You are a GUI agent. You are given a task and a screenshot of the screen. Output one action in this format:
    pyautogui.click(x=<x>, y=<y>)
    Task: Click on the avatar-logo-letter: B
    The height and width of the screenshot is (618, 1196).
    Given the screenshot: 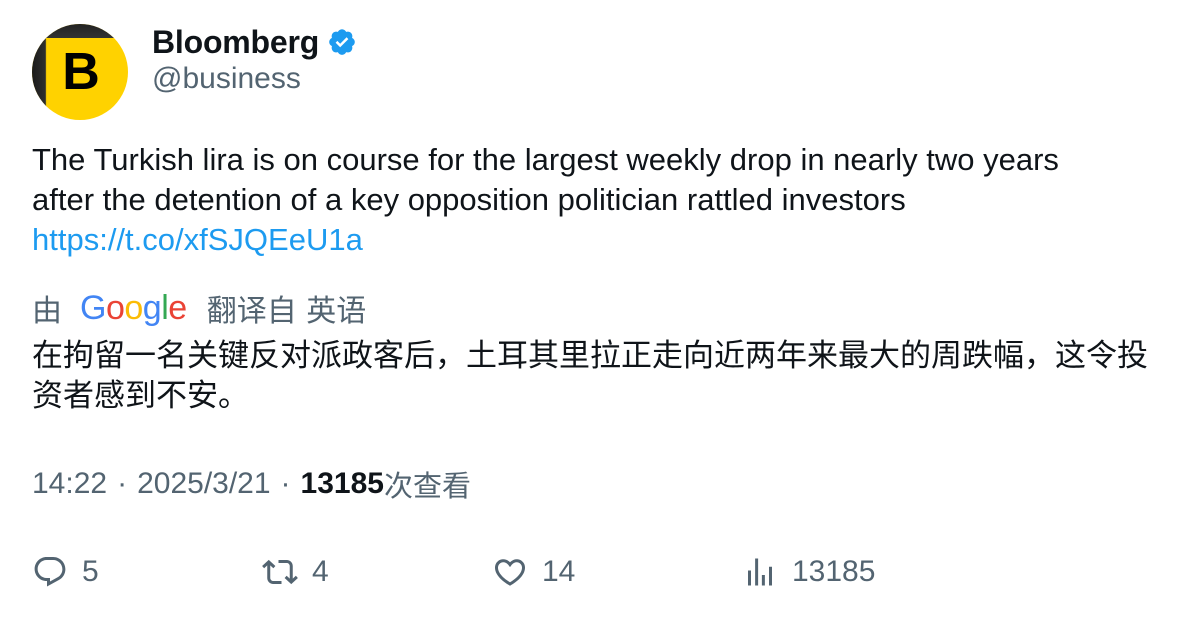 What is the action you would take?
    pyautogui.click(x=81, y=72)
    